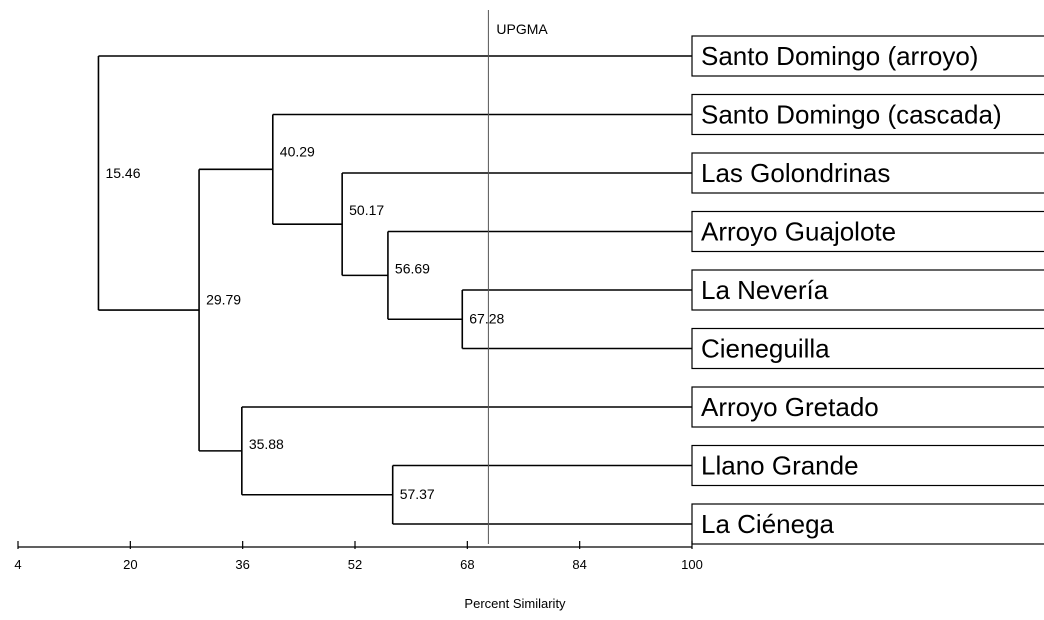 The width and height of the screenshot is (1044, 620). What do you see at coordinates (130, 564) in the screenshot?
I see `x-tick-label: 20` at bounding box center [130, 564].